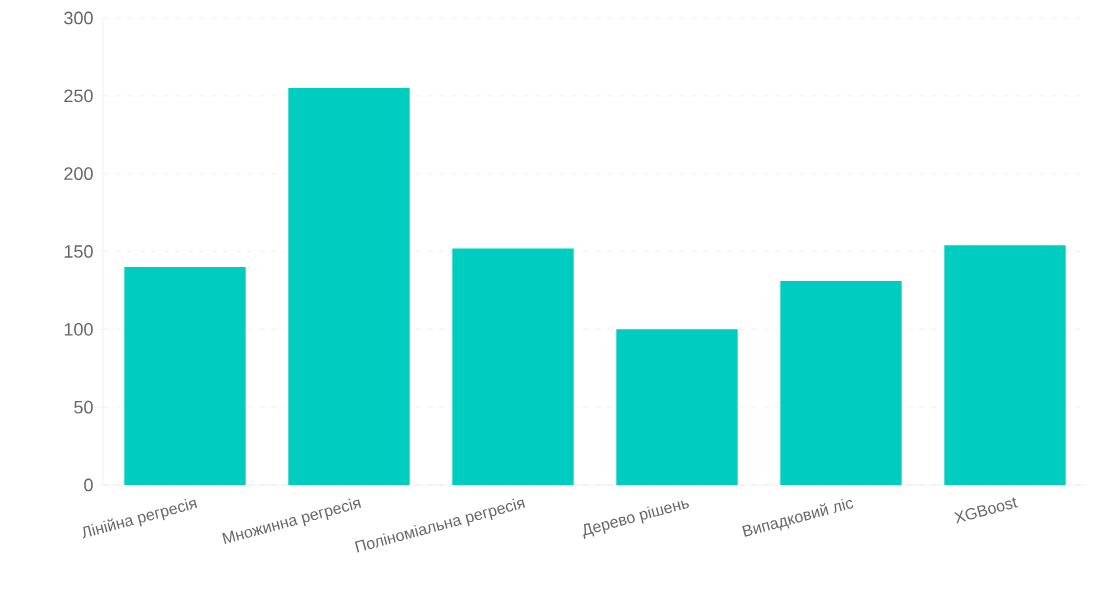 This screenshot has width=1109, height=603. Describe the element at coordinates (78, 174) in the screenshot. I see `y-tick-label: 200` at that location.